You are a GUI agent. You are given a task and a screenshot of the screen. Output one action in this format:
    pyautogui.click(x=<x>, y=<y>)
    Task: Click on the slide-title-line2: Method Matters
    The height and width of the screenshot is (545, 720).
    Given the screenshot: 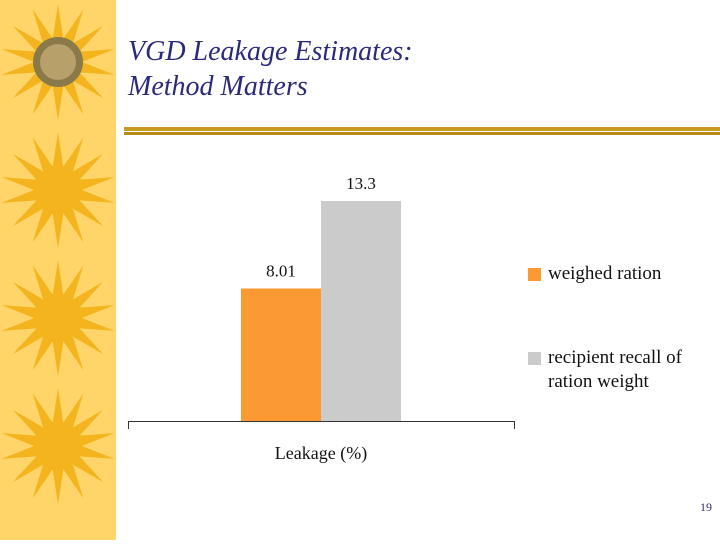 What is the action you would take?
    pyautogui.click(x=218, y=86)
    